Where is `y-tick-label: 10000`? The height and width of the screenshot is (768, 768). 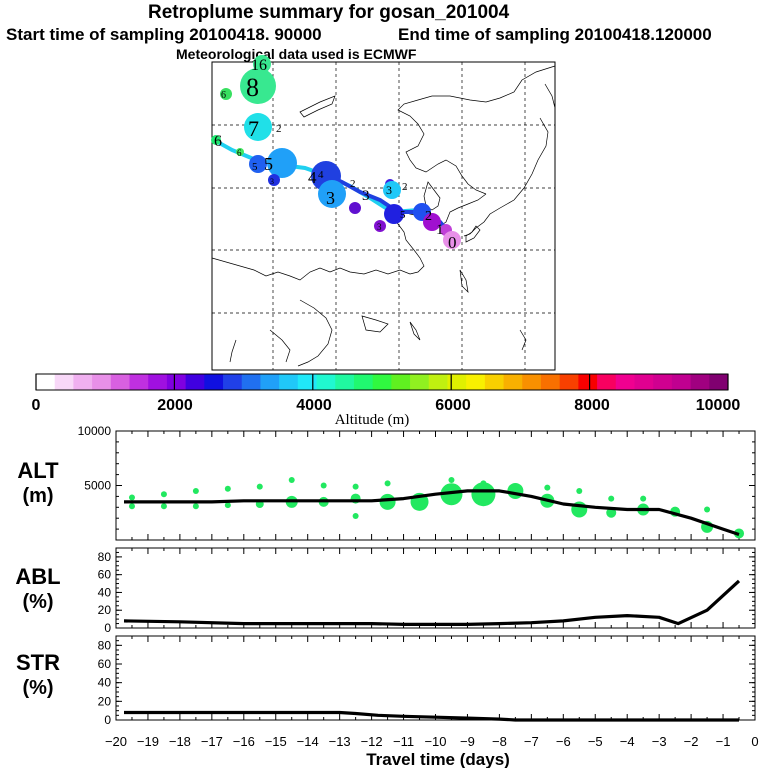
y-tick-label: 10000 is located at coordinates (95, 431).